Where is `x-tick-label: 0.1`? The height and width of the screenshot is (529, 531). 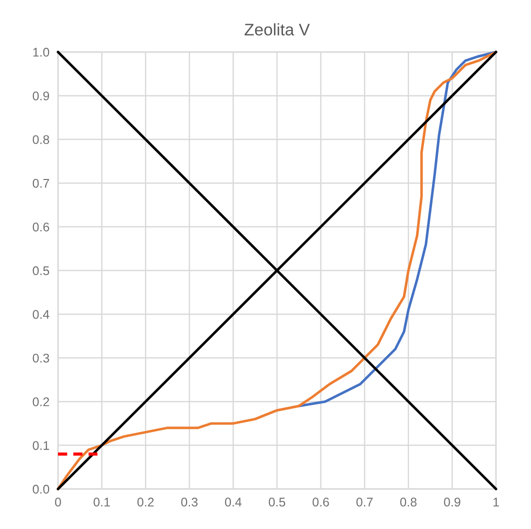 x-tick-label: 0.1 is located at coordinates (102, 502).